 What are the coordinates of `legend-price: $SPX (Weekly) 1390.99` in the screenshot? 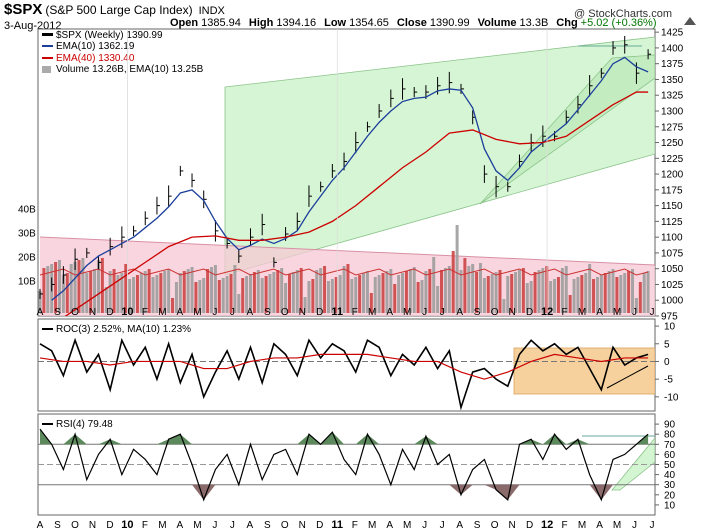 It's located at (109, 35).